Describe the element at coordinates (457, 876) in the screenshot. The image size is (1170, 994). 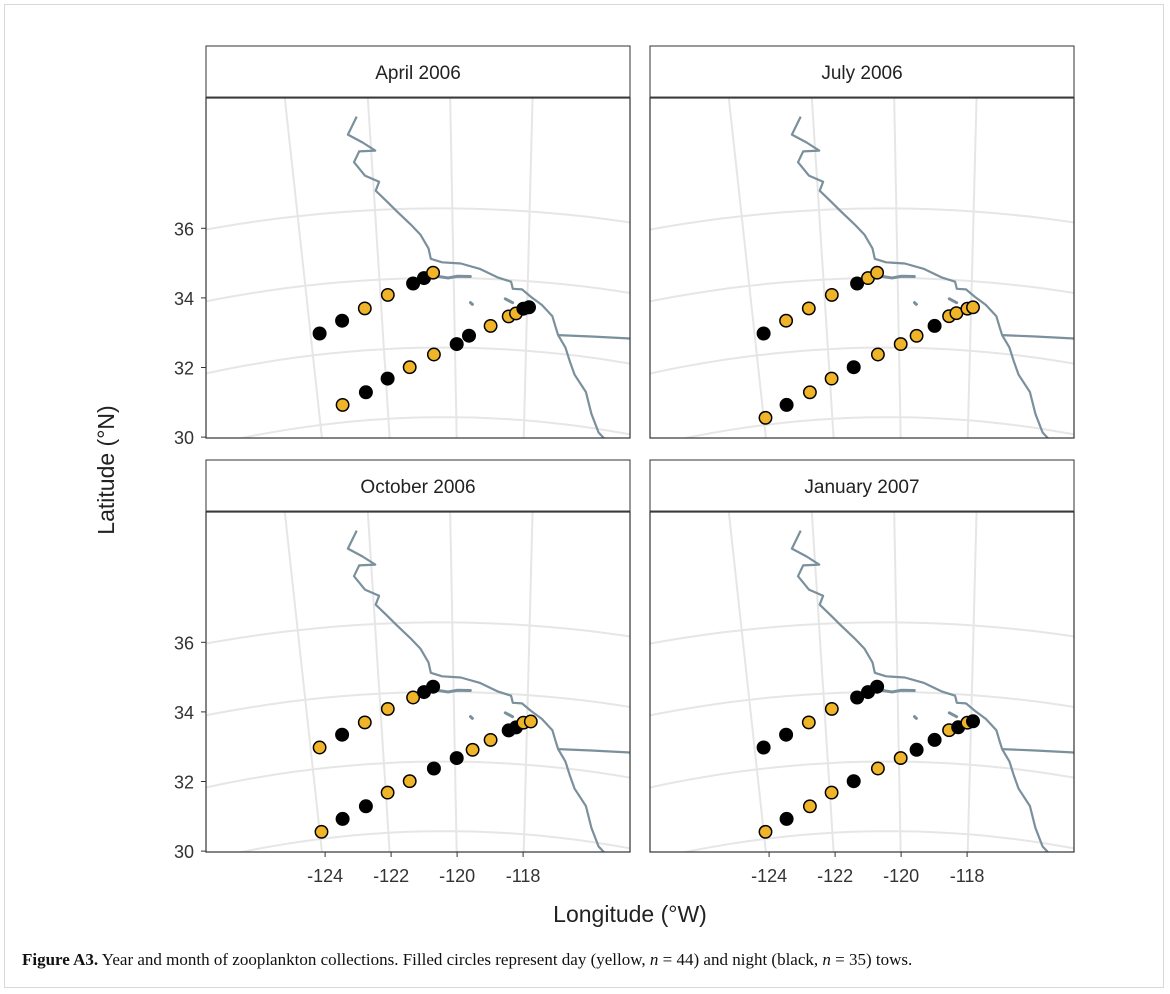
I see `x-tick-label: -120` at that location.